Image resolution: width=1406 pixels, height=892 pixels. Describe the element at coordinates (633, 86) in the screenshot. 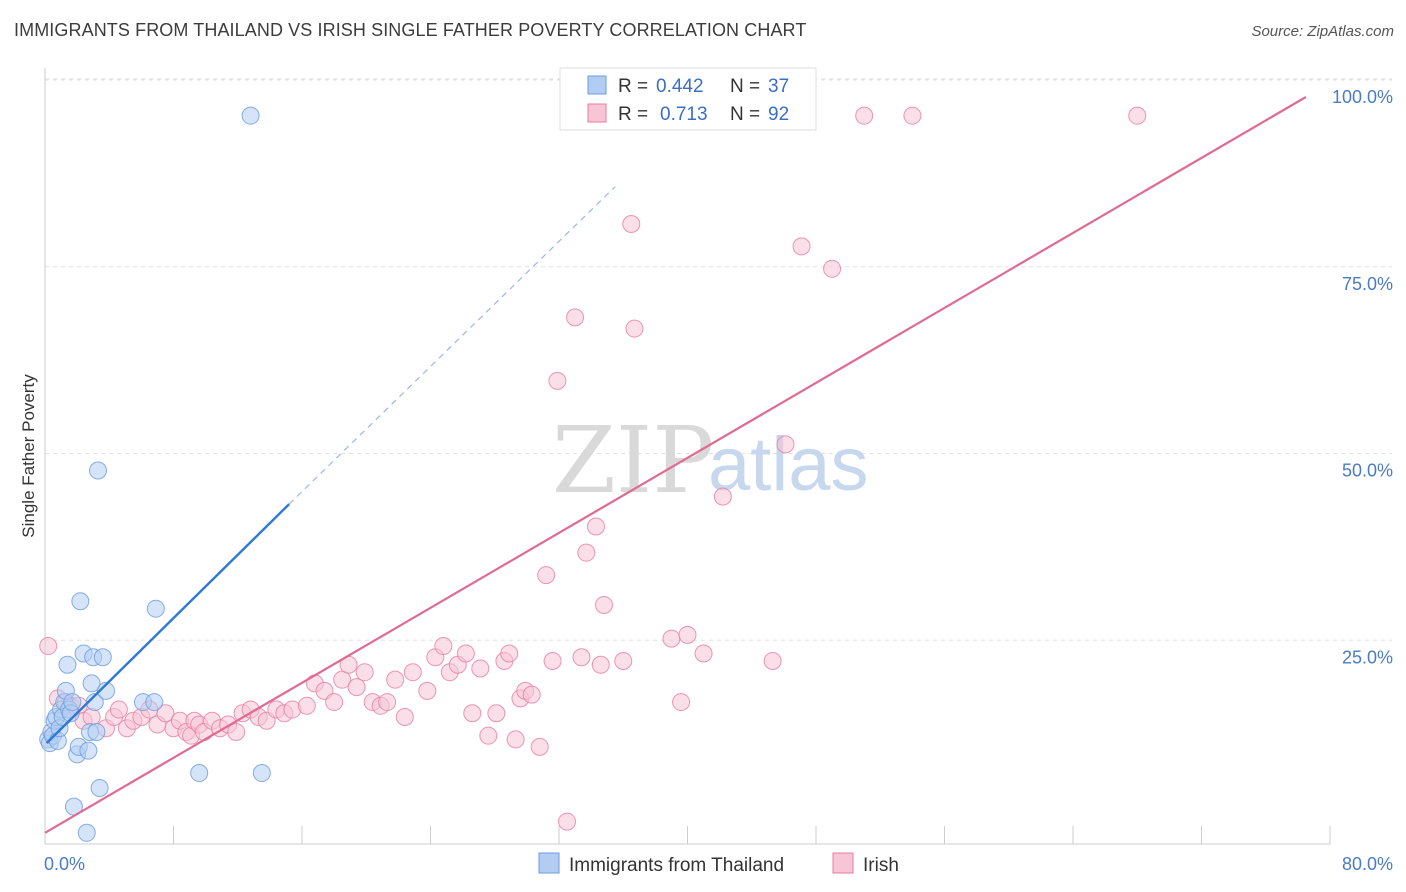

I see `legend-r-label-thailand: R =` at that location.